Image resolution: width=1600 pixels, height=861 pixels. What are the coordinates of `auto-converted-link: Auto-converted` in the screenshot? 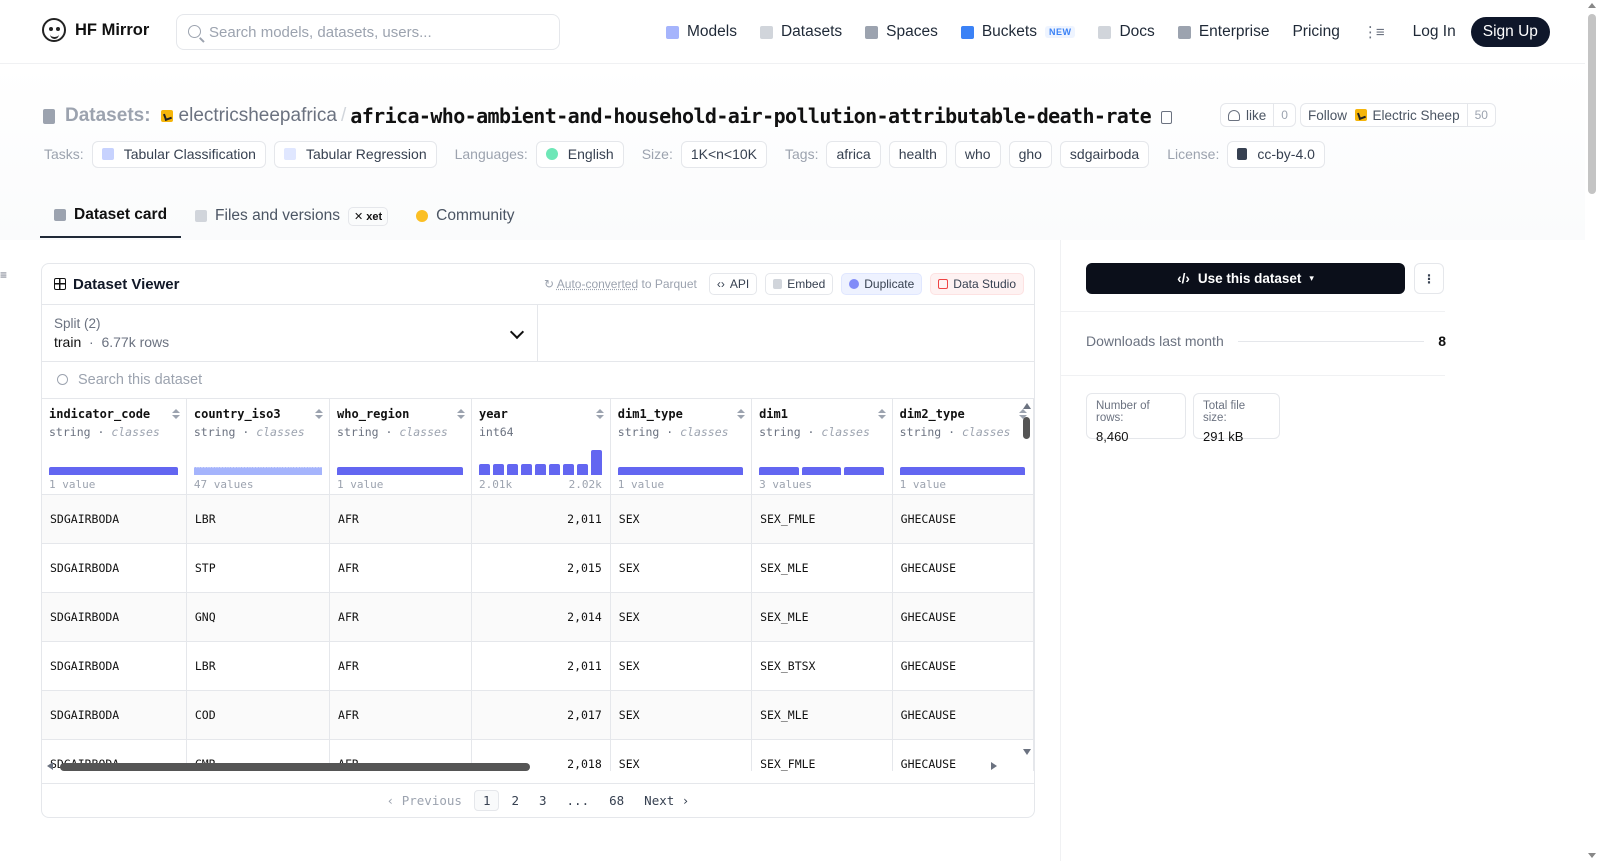 It's located at (597, 284).